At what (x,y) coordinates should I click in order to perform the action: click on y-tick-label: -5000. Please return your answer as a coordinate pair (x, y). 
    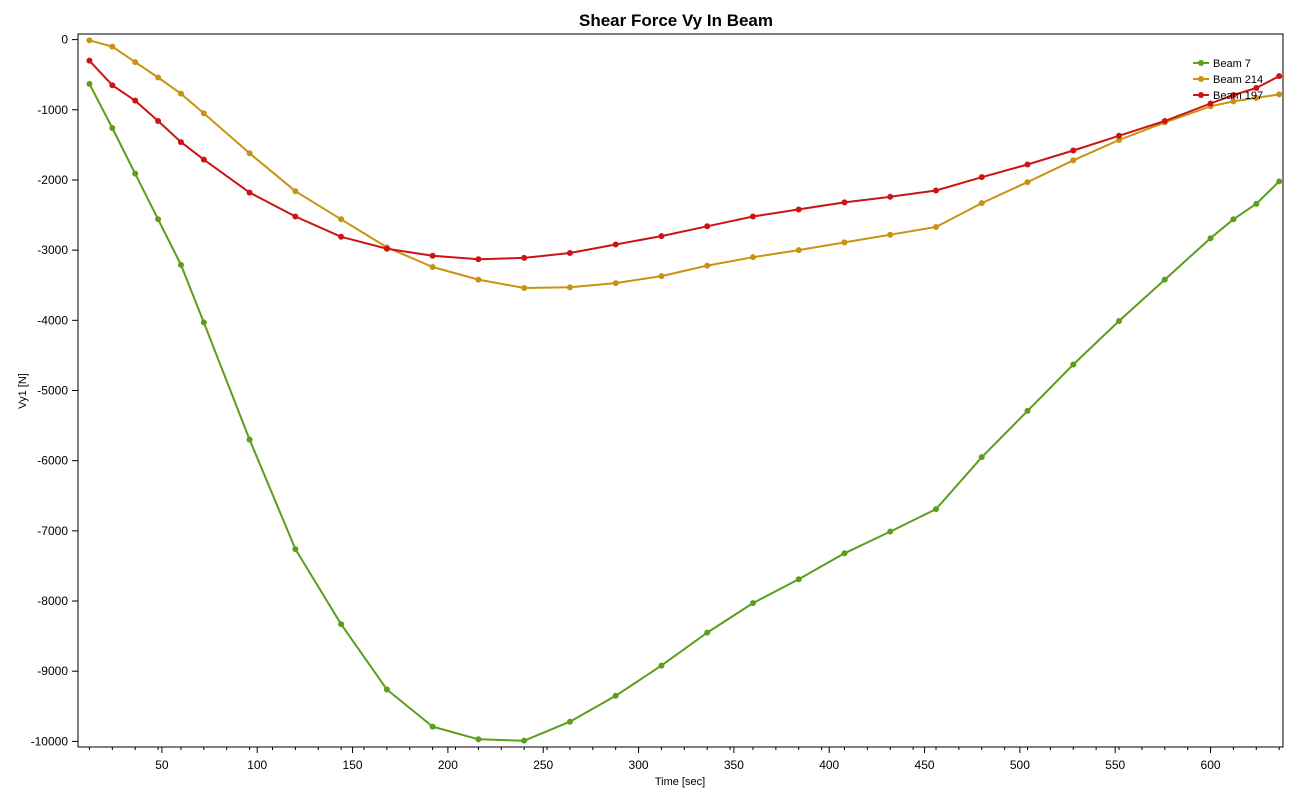
    Looking at the image, I should click on (52, 391).